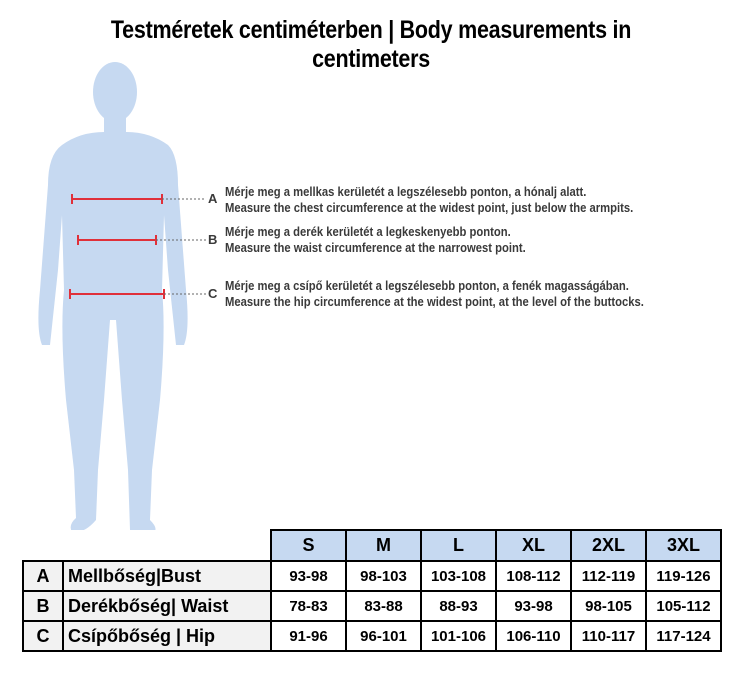  What do you see at coordinates (458, 636) in the screenshot?
I see `cell: 101-106` at bounding box center [458, 636].